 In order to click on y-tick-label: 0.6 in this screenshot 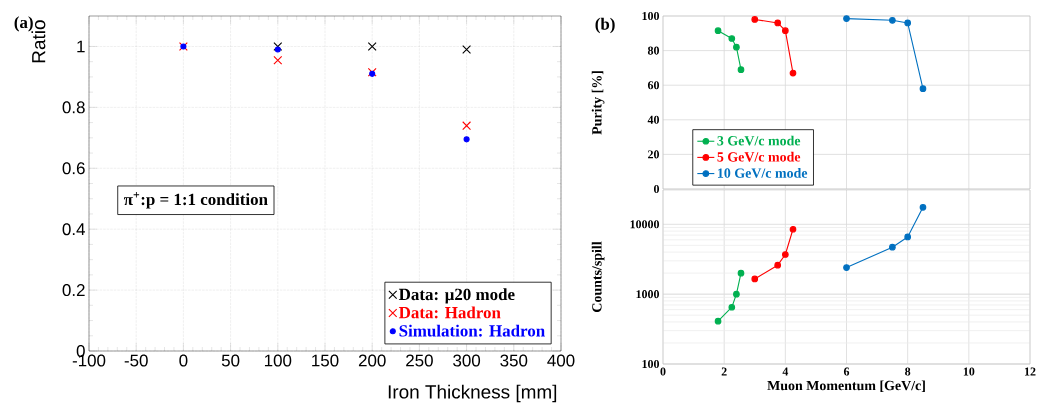, I will do `click(73, 168)`.